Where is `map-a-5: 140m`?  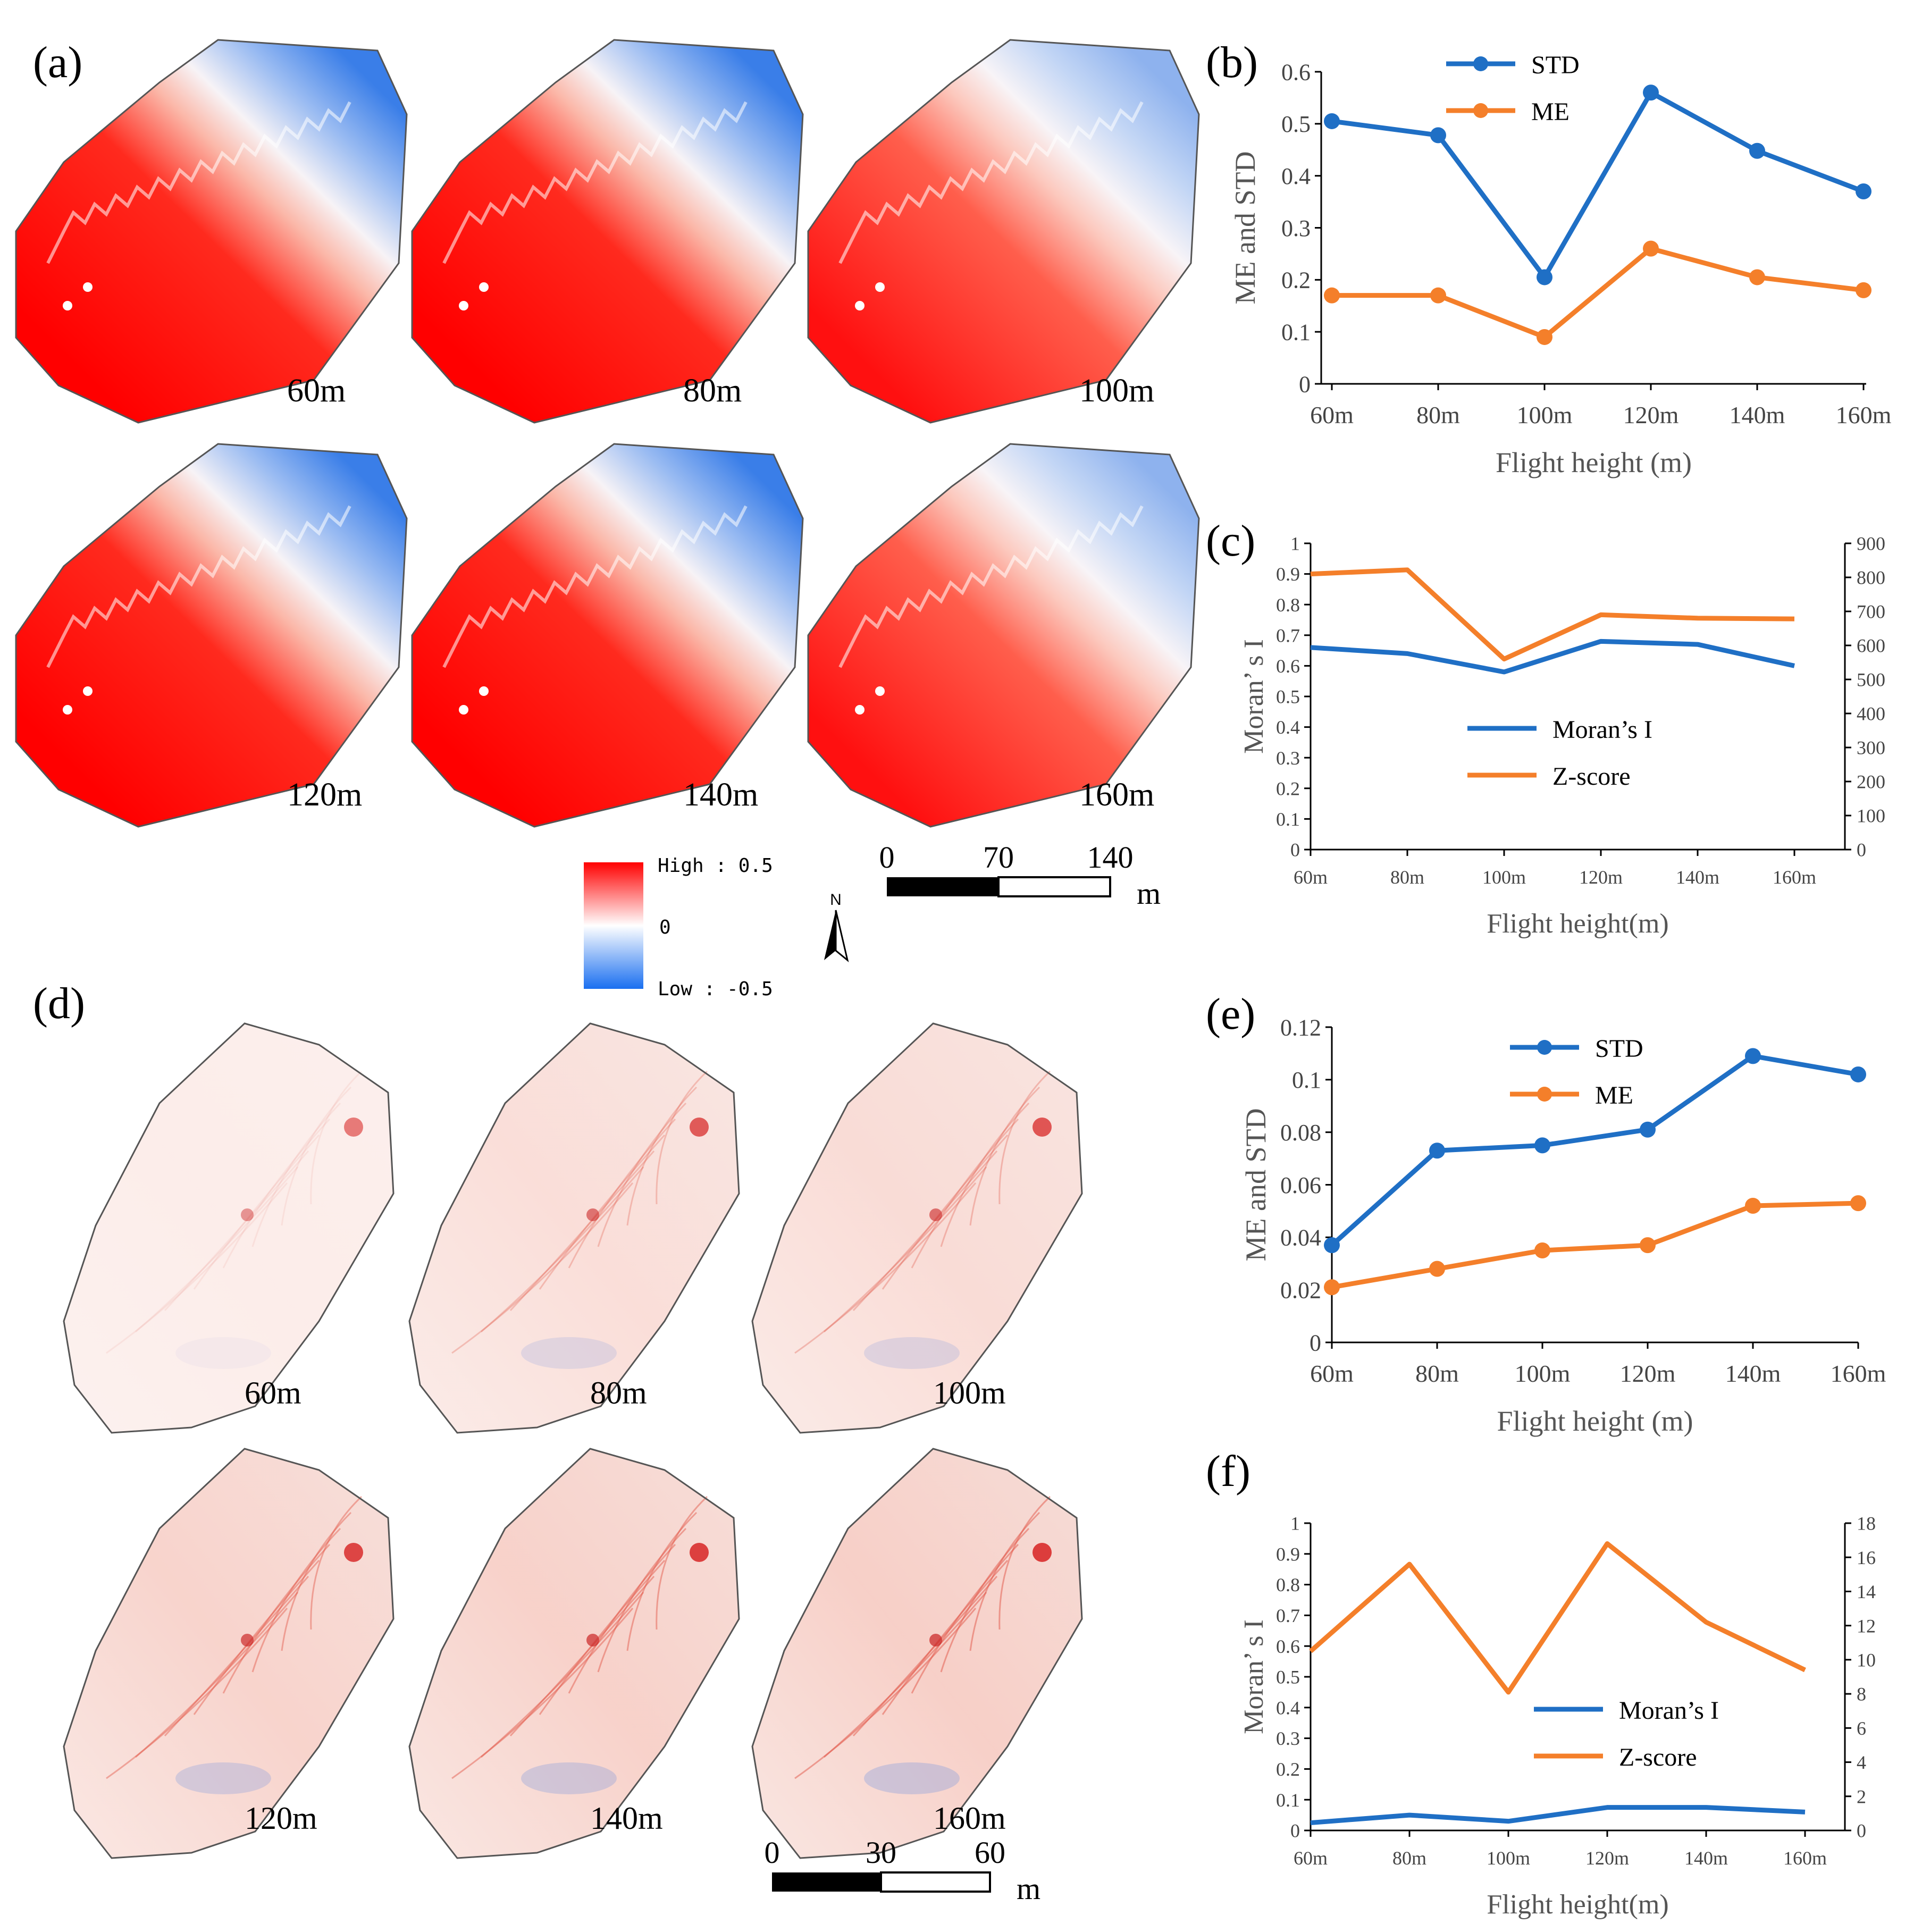 map-a-5: 140m is located at coordinates (607, 635).